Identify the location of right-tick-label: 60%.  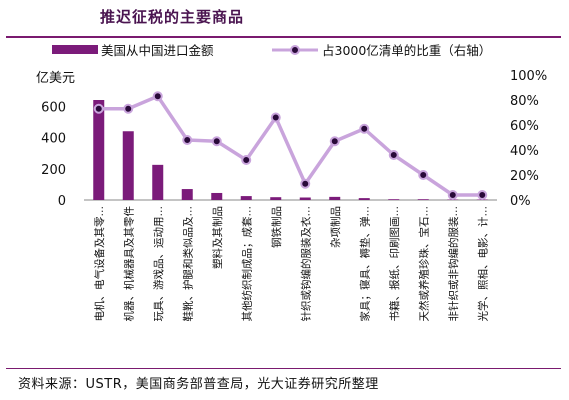
(524, 126).